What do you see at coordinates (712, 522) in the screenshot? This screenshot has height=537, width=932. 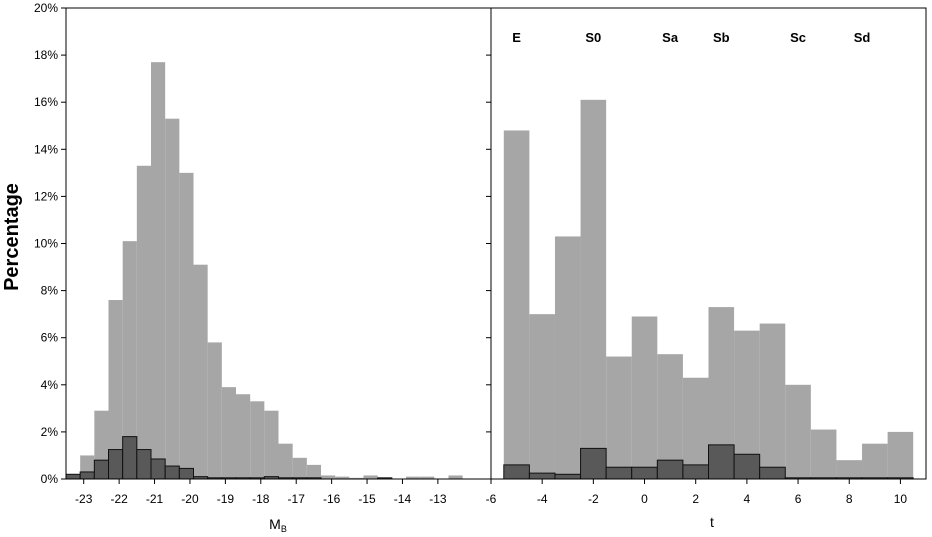 I see `right-x-axis-title: t` at bounding box center [712, 522].